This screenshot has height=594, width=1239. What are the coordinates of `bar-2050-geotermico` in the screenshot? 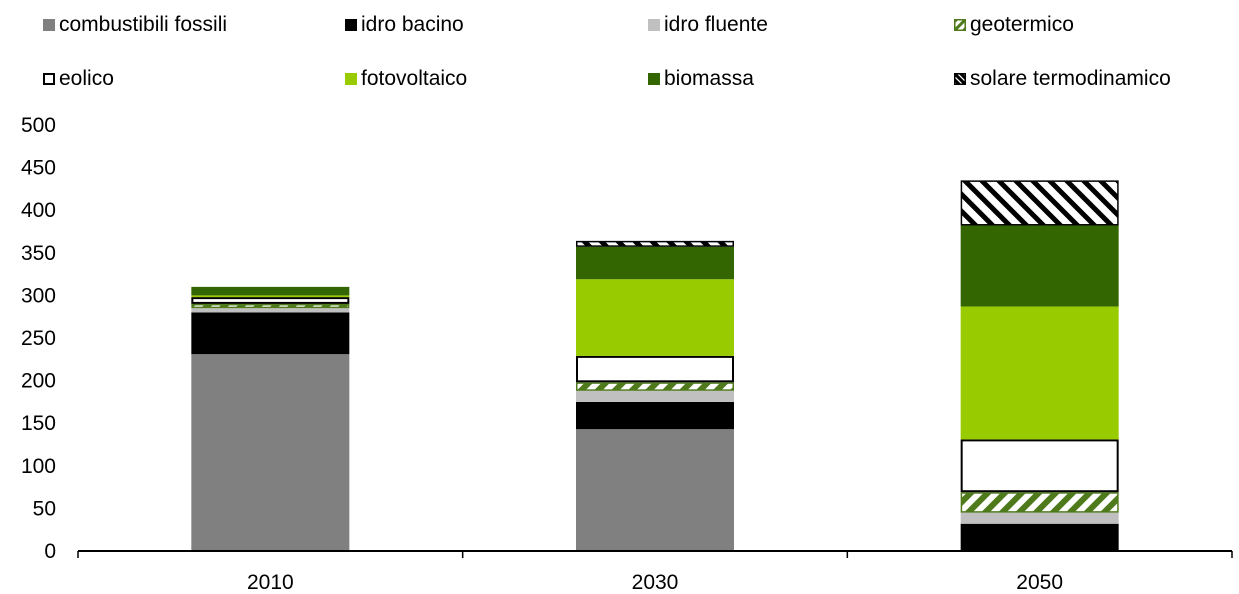 It's located at (1039, 502).